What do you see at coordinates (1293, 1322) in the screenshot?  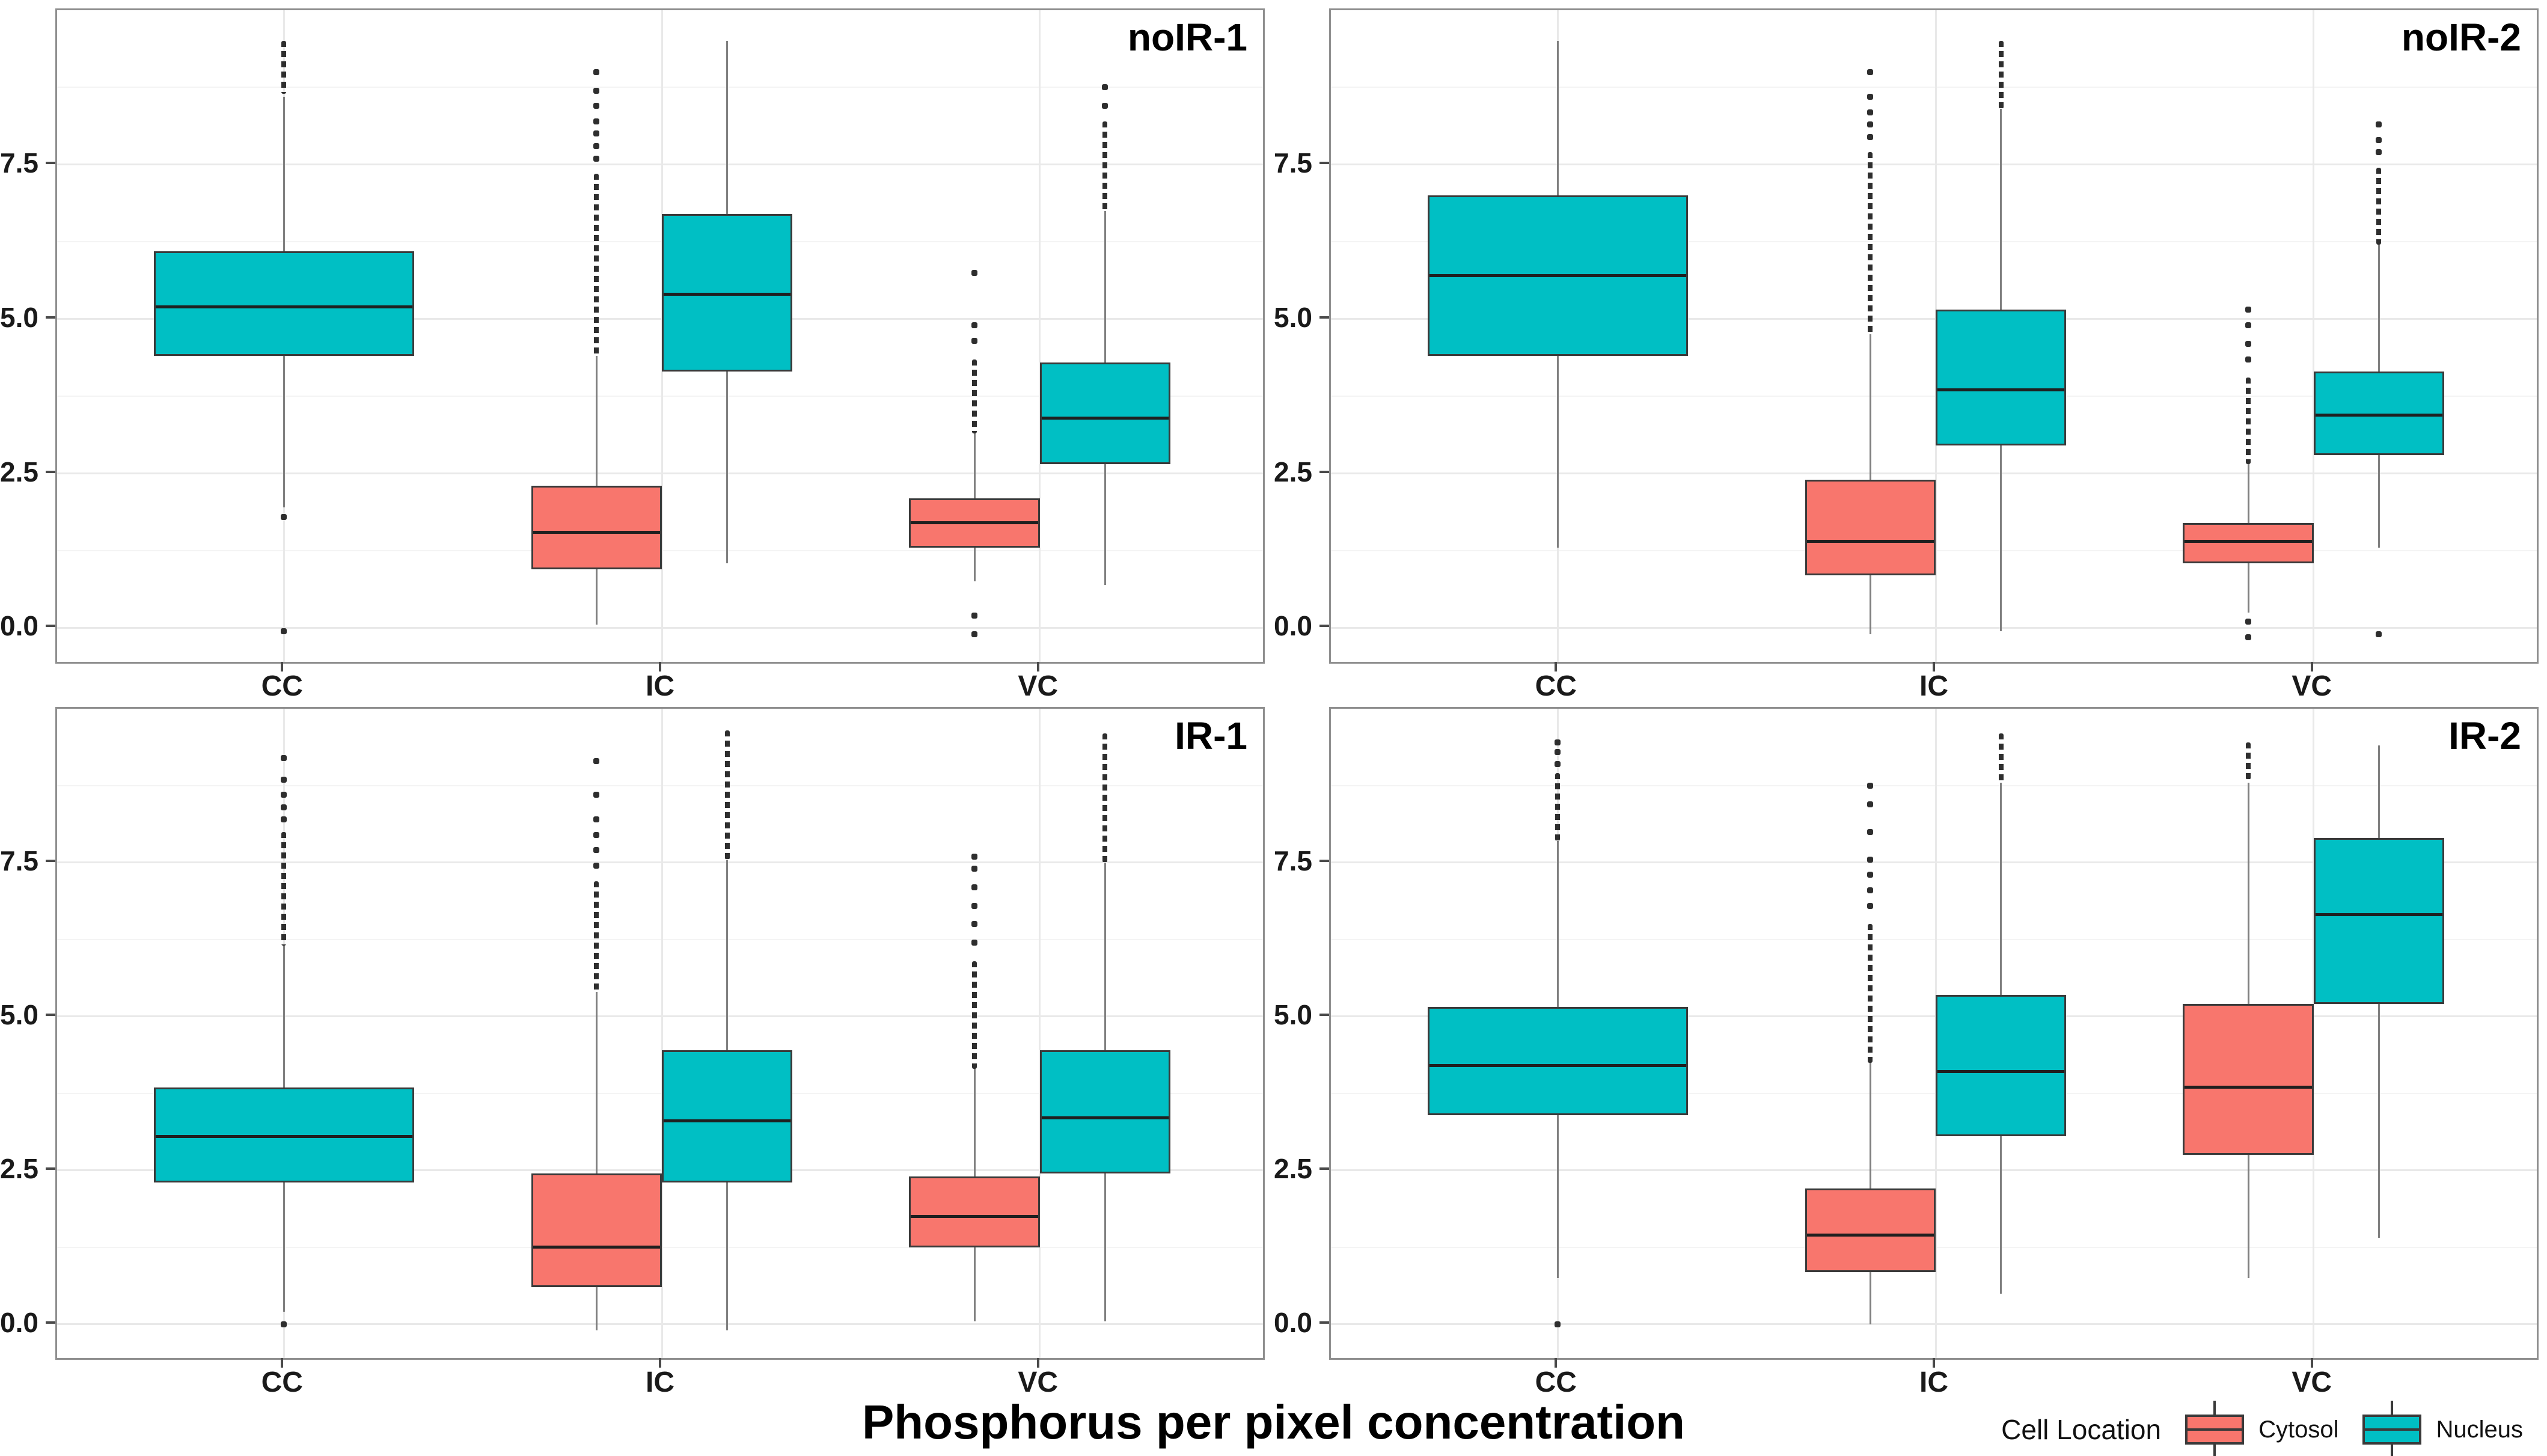 I see `y-tick-label: 0.0` at bounding box center [1293, 1322].